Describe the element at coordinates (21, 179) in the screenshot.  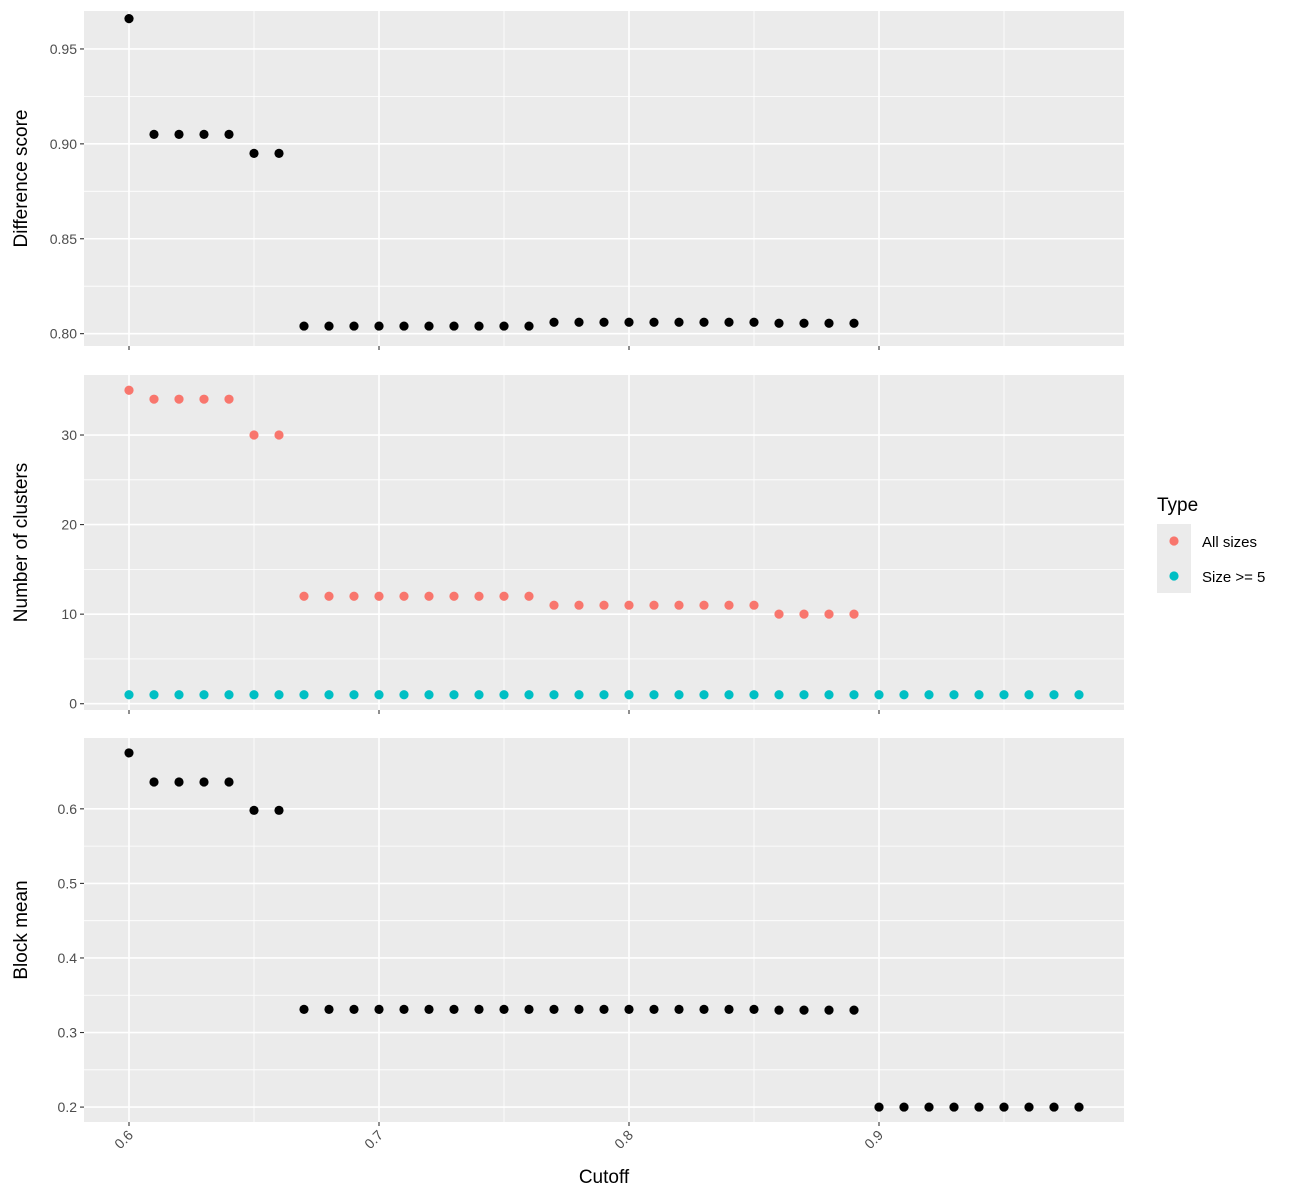
I see `y-axis-title: Difference score` at that location.